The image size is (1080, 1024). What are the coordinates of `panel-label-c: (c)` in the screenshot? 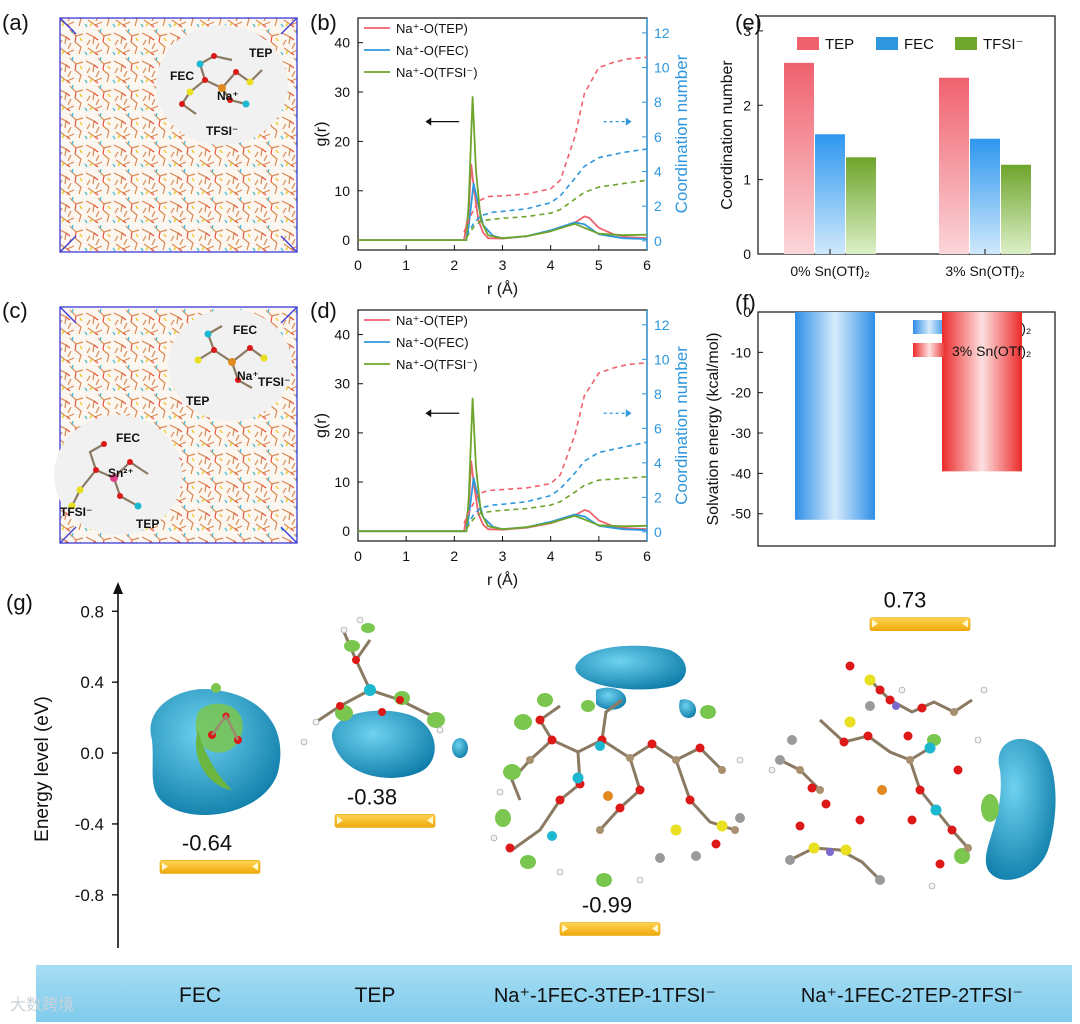 It's located at (15, 310).